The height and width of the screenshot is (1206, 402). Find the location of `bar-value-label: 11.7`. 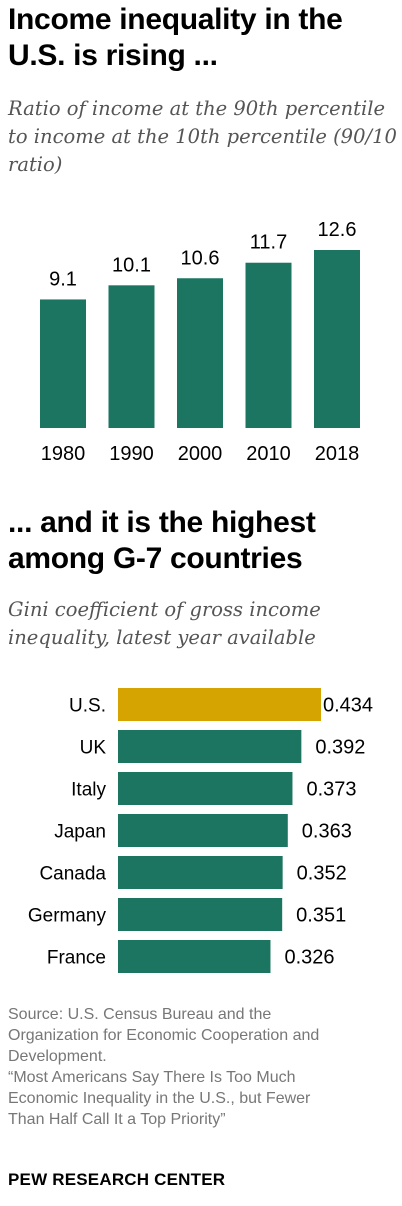

bar-value-label: 11.7 is located at coordinates (268, 243).